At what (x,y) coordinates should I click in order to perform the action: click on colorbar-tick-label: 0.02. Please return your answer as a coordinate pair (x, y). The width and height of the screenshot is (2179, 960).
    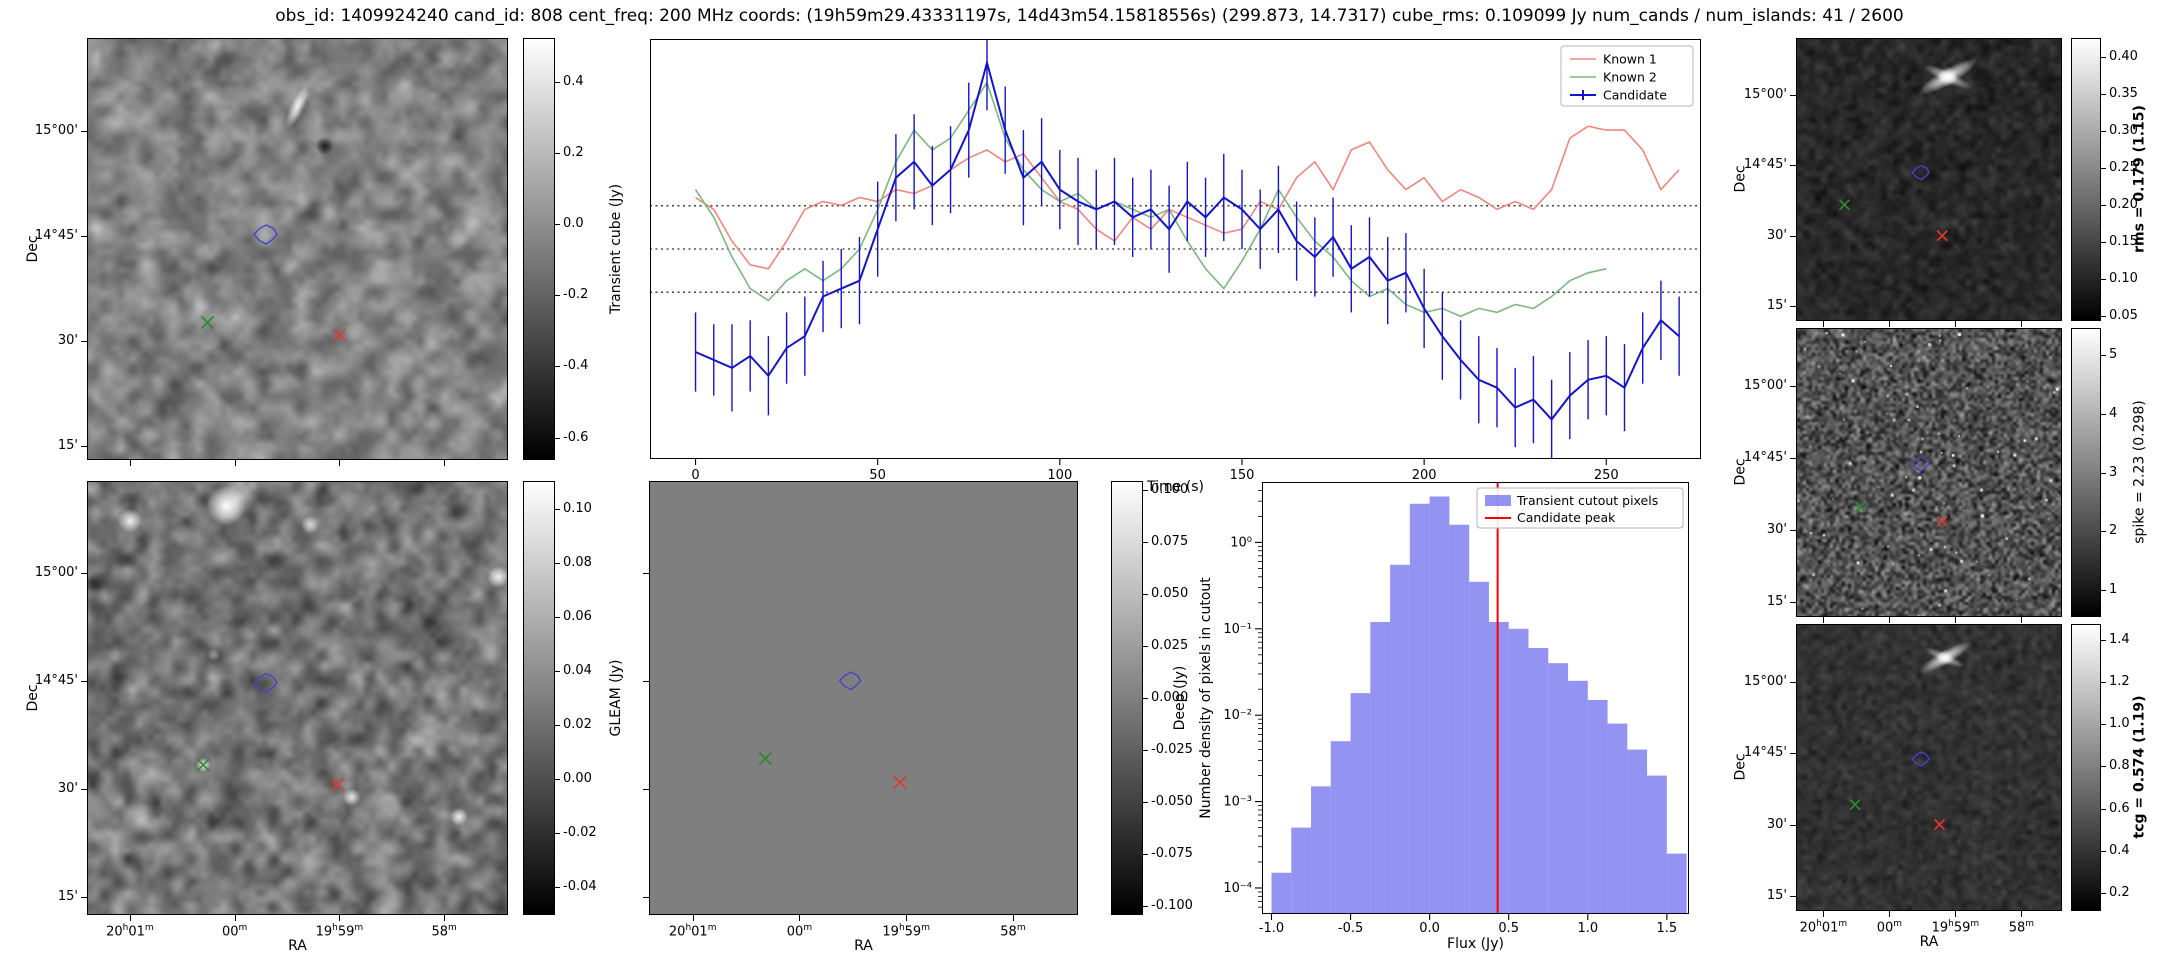
    Looking at the image, I should click on (577, 724).